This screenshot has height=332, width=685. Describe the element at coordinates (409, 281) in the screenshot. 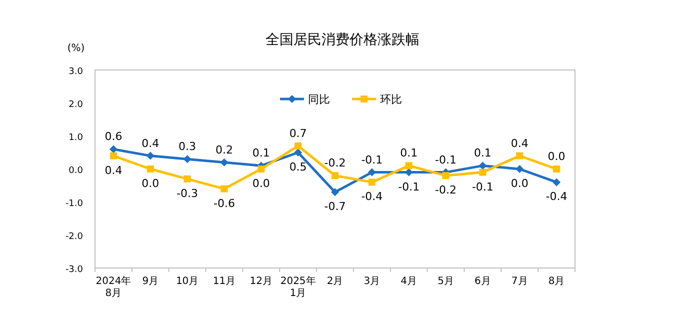

I see `x-tick-label: 4月` at that location.